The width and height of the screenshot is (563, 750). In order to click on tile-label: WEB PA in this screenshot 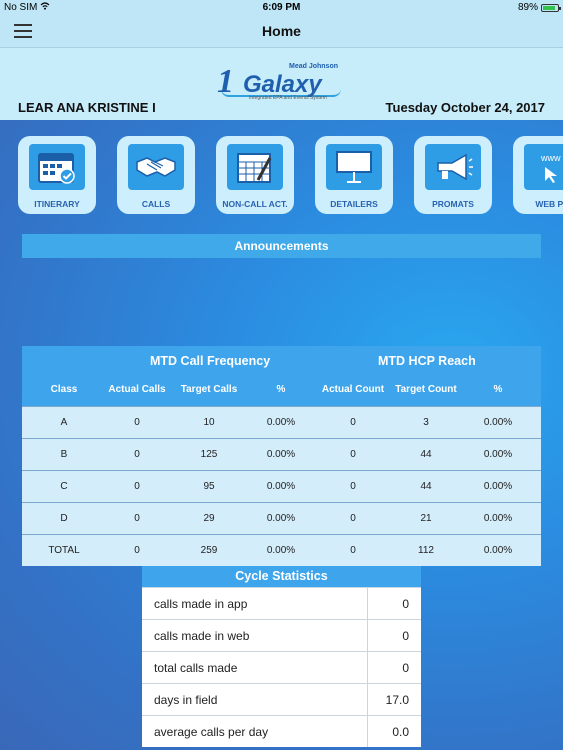, I will do `click(549, 204)`.